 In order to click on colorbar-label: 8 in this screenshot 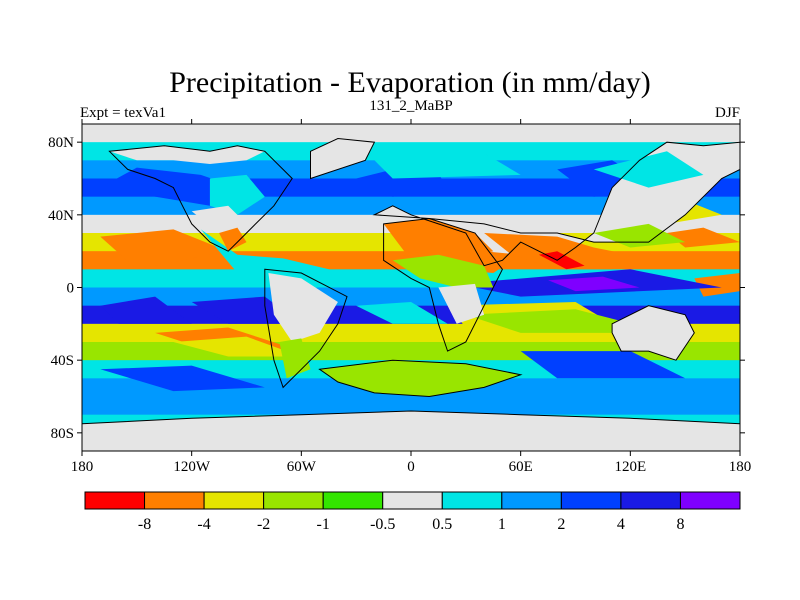, I will do `click(680, 524)`.